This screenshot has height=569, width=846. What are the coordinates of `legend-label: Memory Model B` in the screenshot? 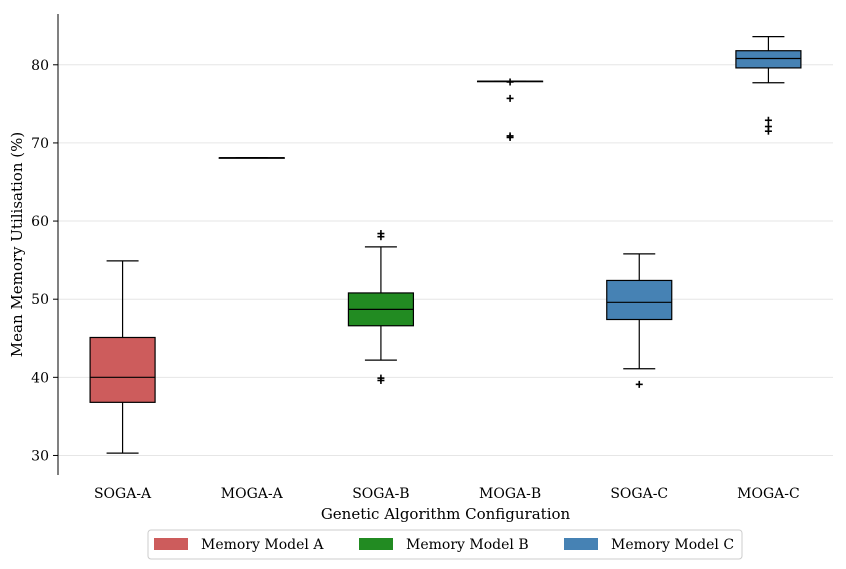 It's located at (467, 545).